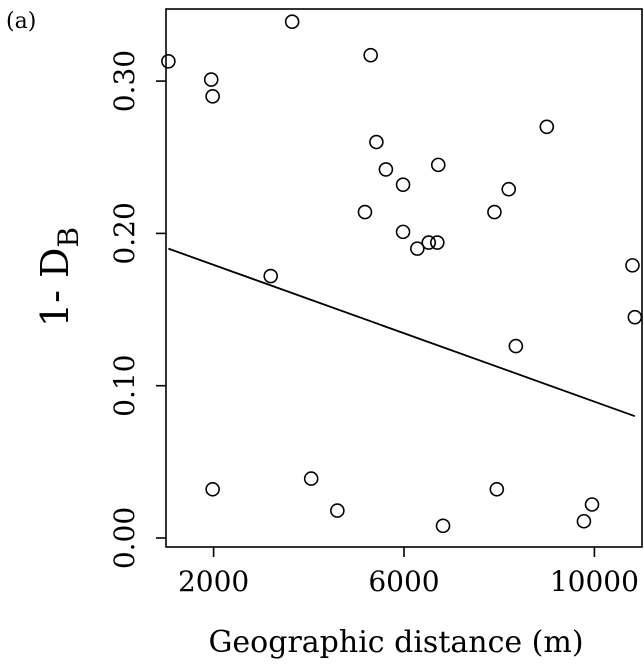 This screenshot has width=644, height=666. Describe the element at coordinates (137, 309) in the screenshot. I see `y-axis: 0.00 0.10 0.20 0.30` at that location.